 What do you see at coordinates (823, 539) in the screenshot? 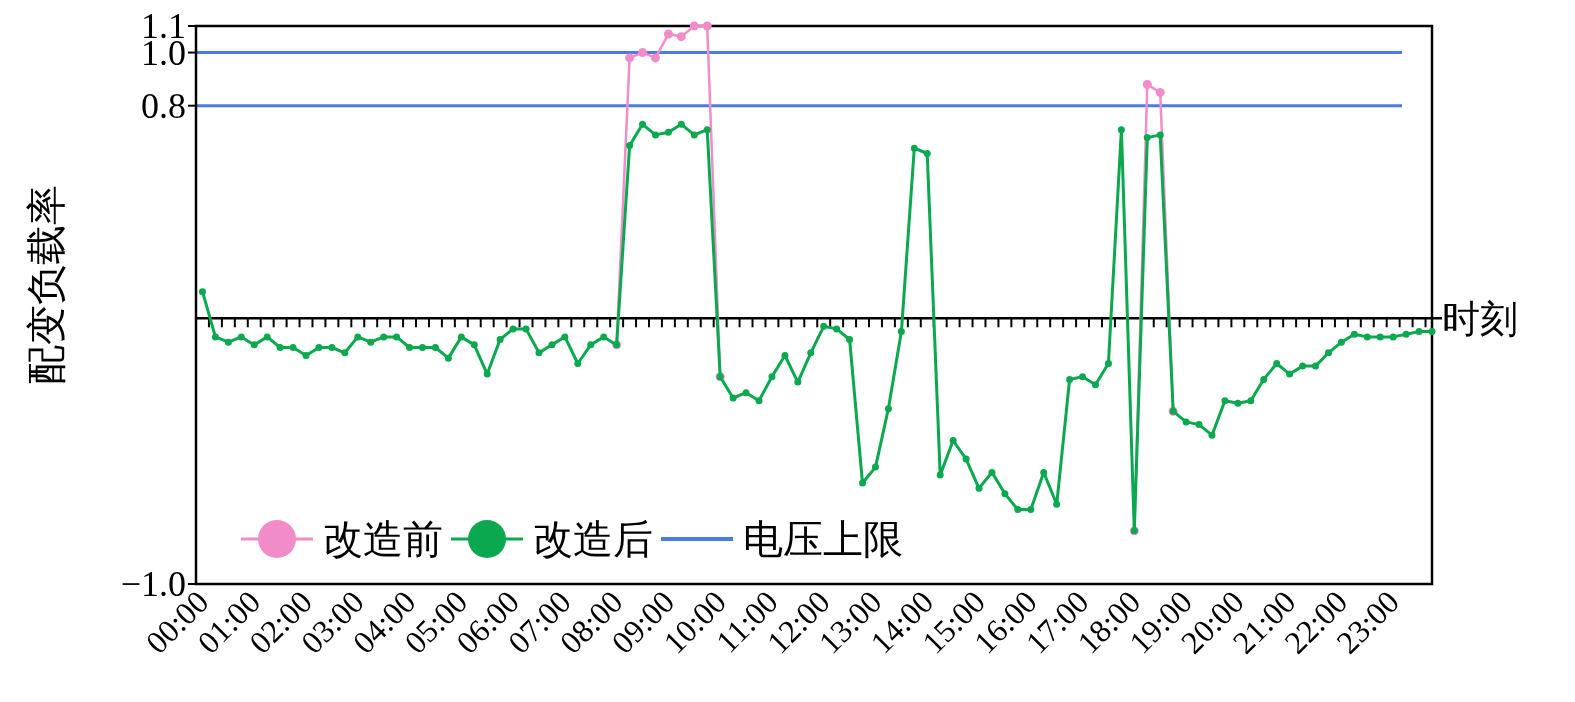
I see `legend-label: 电压上限` at bounding box center [823, 539].